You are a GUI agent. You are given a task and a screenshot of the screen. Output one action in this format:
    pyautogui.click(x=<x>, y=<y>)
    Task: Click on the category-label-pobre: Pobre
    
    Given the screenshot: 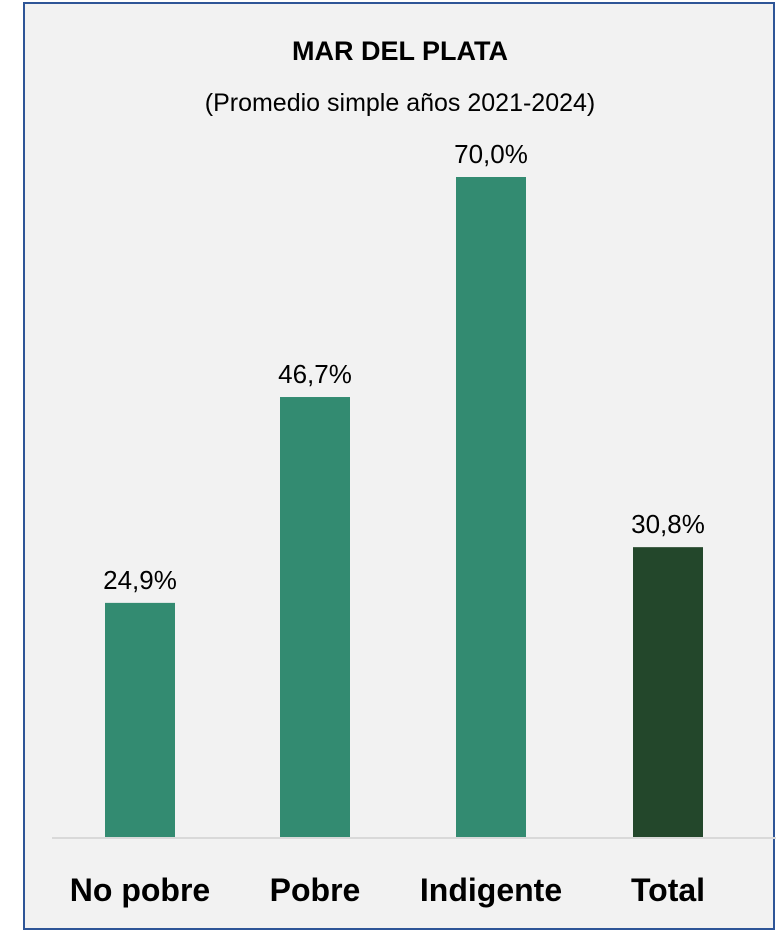 What is the action you would take?
    pyautogui.click(x=315, y=890)
    